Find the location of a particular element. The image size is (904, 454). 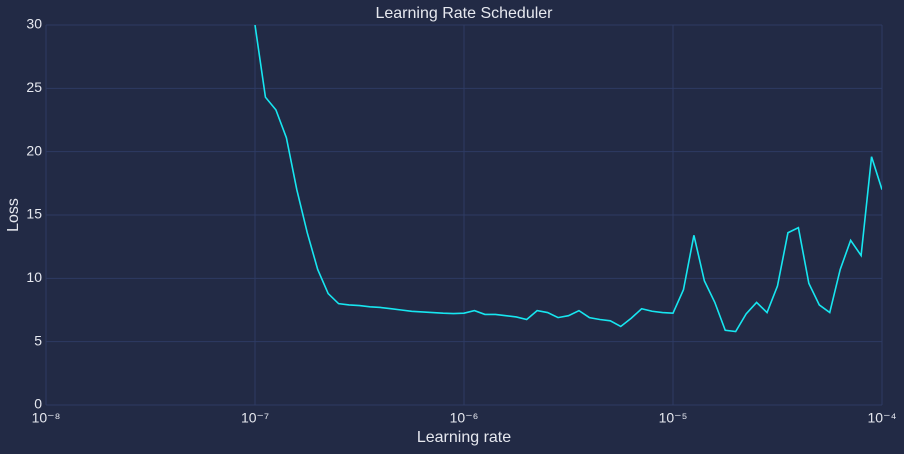

y-axis-label: Loss is located at coordinates (13, 215).